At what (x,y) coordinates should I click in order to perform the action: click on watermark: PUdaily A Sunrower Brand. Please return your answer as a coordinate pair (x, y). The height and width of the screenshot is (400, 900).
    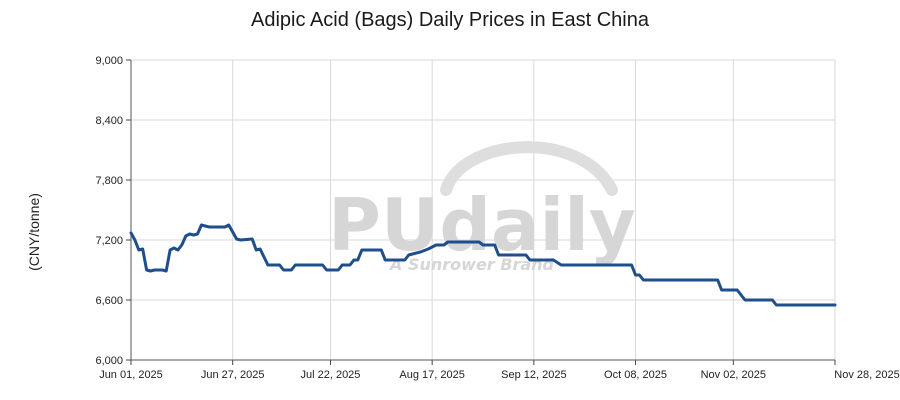
    Looking at the image, I should click on (482, 207).